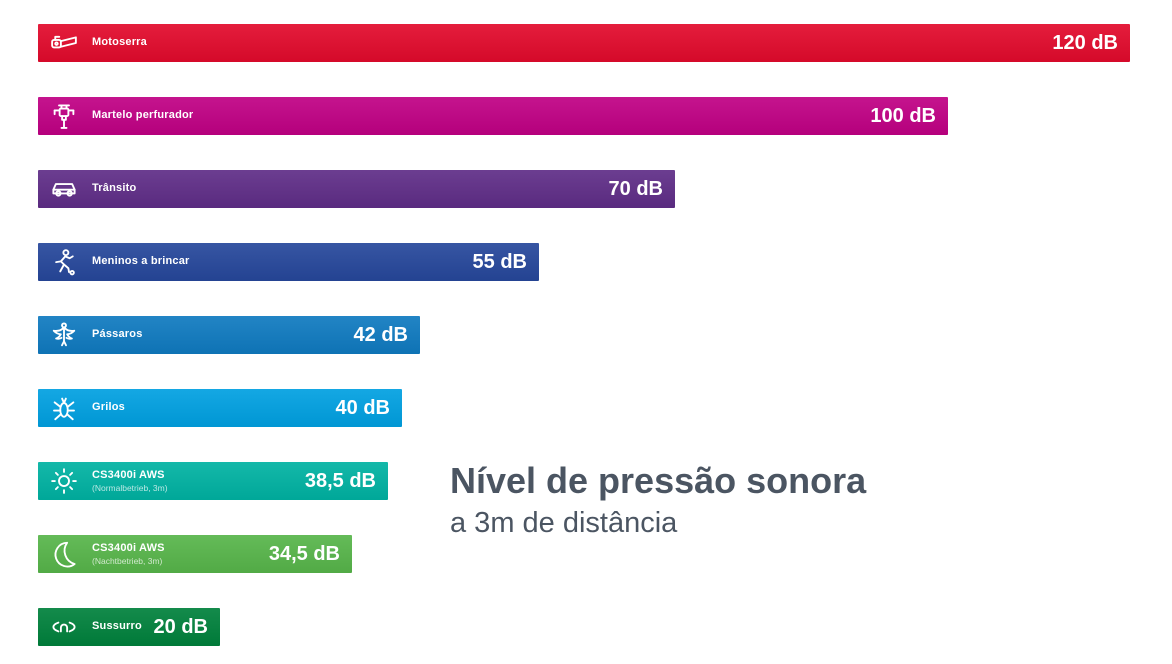 Image resolution: width=1172 pixels, height=664 pixels. I want to click on bar-row: Pássaros 42 dB, so click(229, 335).